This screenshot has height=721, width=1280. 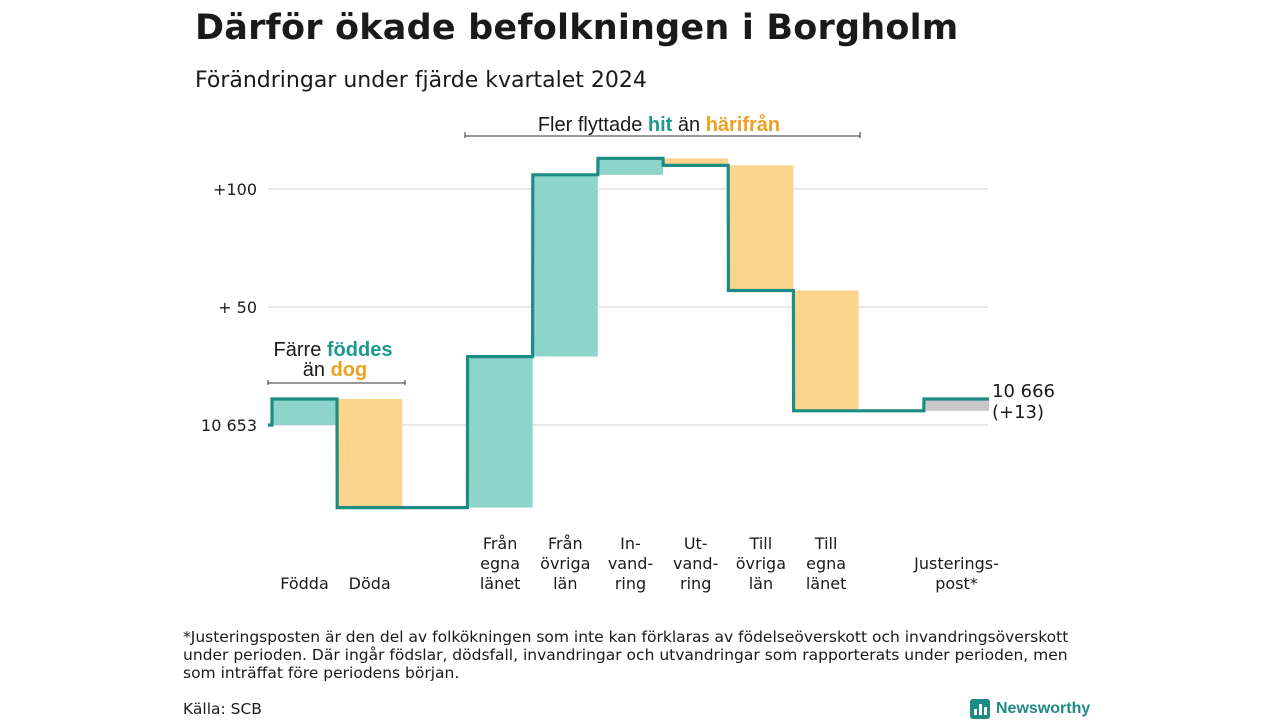 What do you see at coordinates (662, 135) in the screenshot?
I see `bracket-migration` at bounding box center [662, 135].